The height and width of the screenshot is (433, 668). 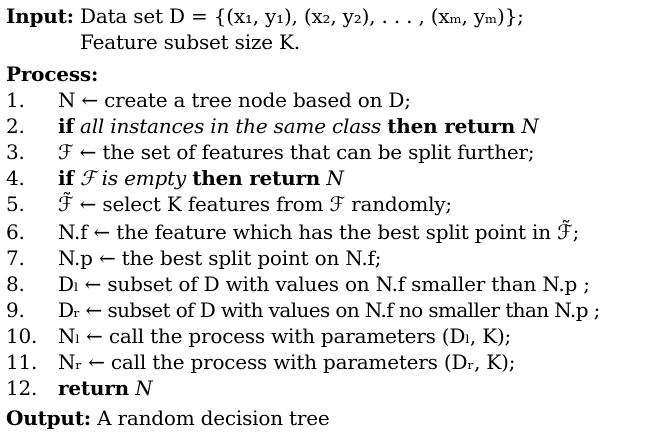 I want to click on step-number: 5., so click(x=15, y=204).